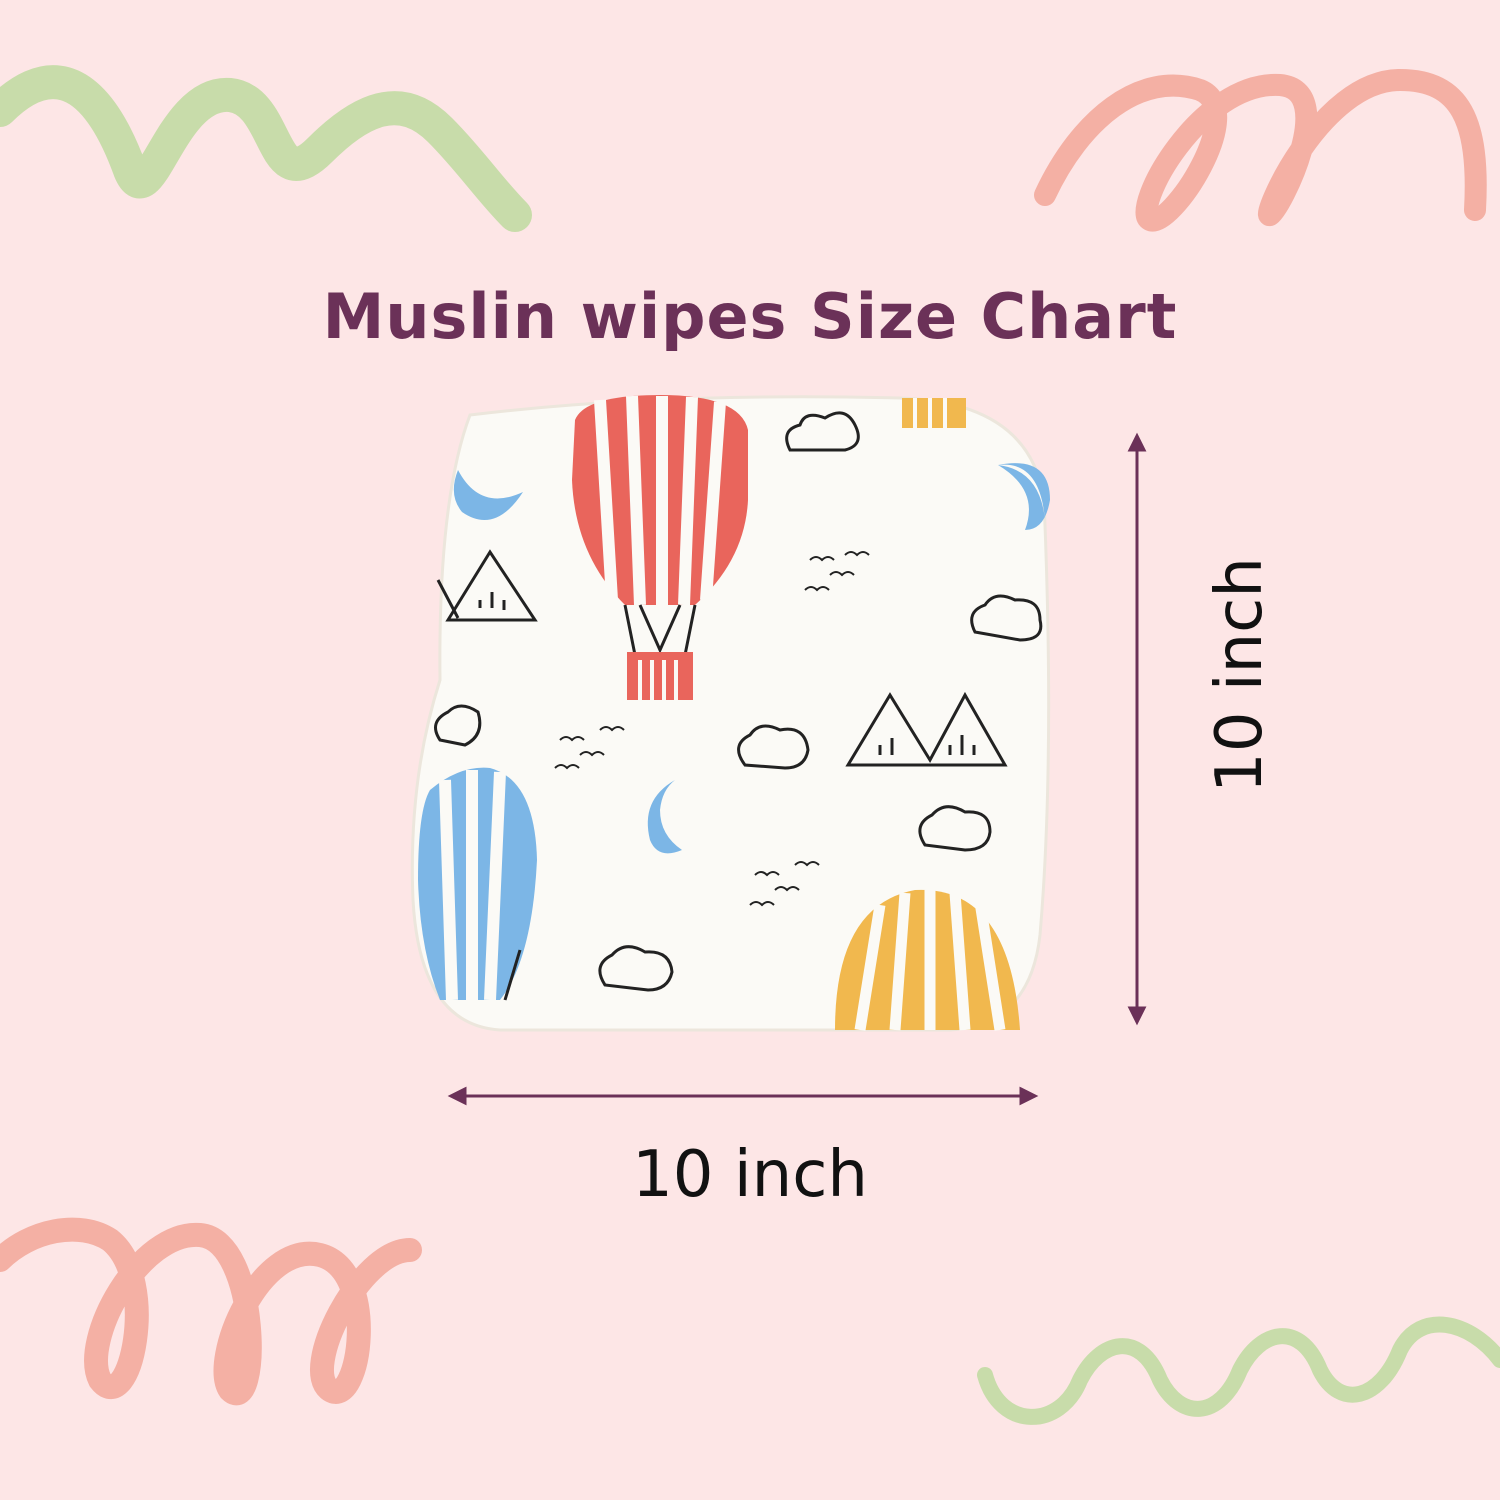  Describe the element at coordinates (934, 413) in the screenshot. I see `yellow-basket` at that location.